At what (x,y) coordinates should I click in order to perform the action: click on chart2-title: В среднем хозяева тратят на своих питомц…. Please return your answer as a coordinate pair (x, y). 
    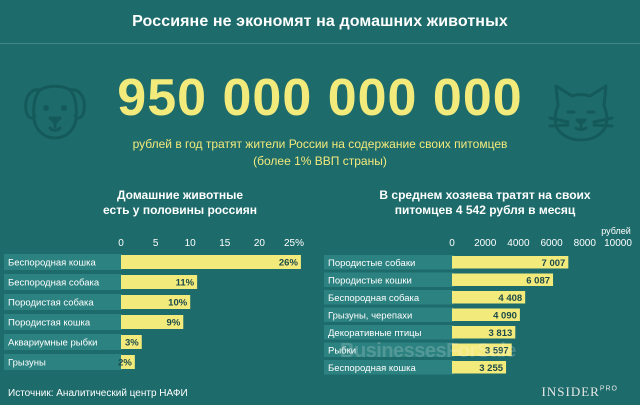
    Looking at the image, I should click on (485, 203).